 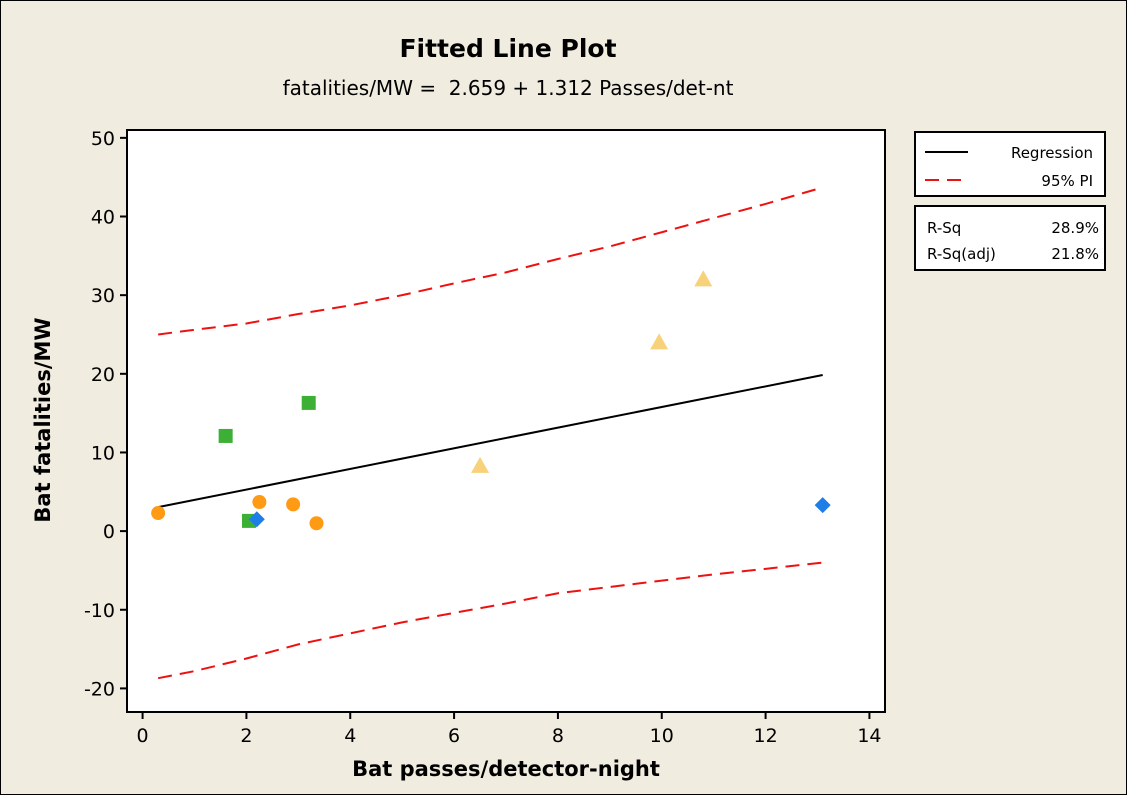 I want to click on legend-regression-label: Regression, so click(x=1052, y=153).